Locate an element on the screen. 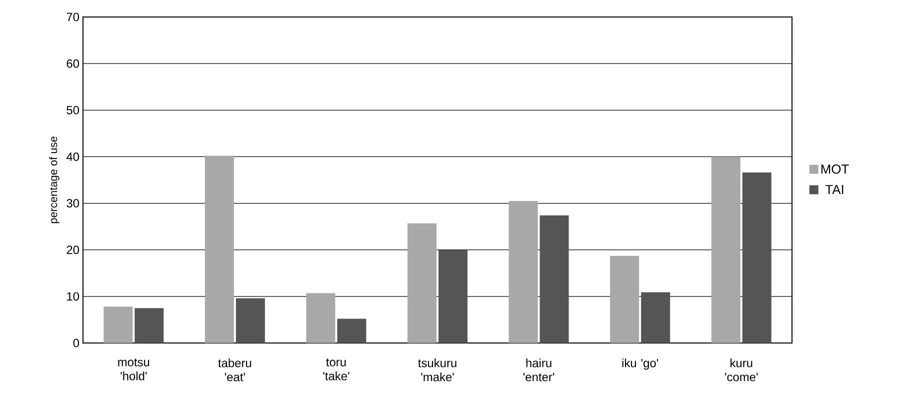 The image size is (905, 417). y-axis-title: percentage of use is located at coordinates (54, 180).